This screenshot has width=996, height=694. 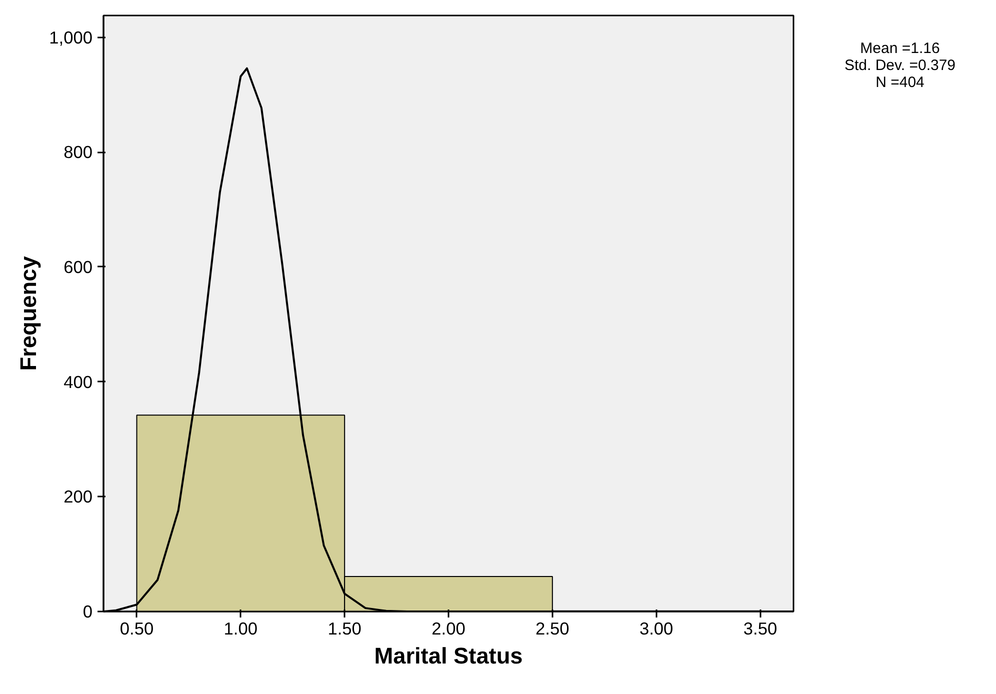 What do you see at coordinates (71, 37) in the screenshot?
I see `y-tick-label: 1,000` at bounding box center [71, 37].